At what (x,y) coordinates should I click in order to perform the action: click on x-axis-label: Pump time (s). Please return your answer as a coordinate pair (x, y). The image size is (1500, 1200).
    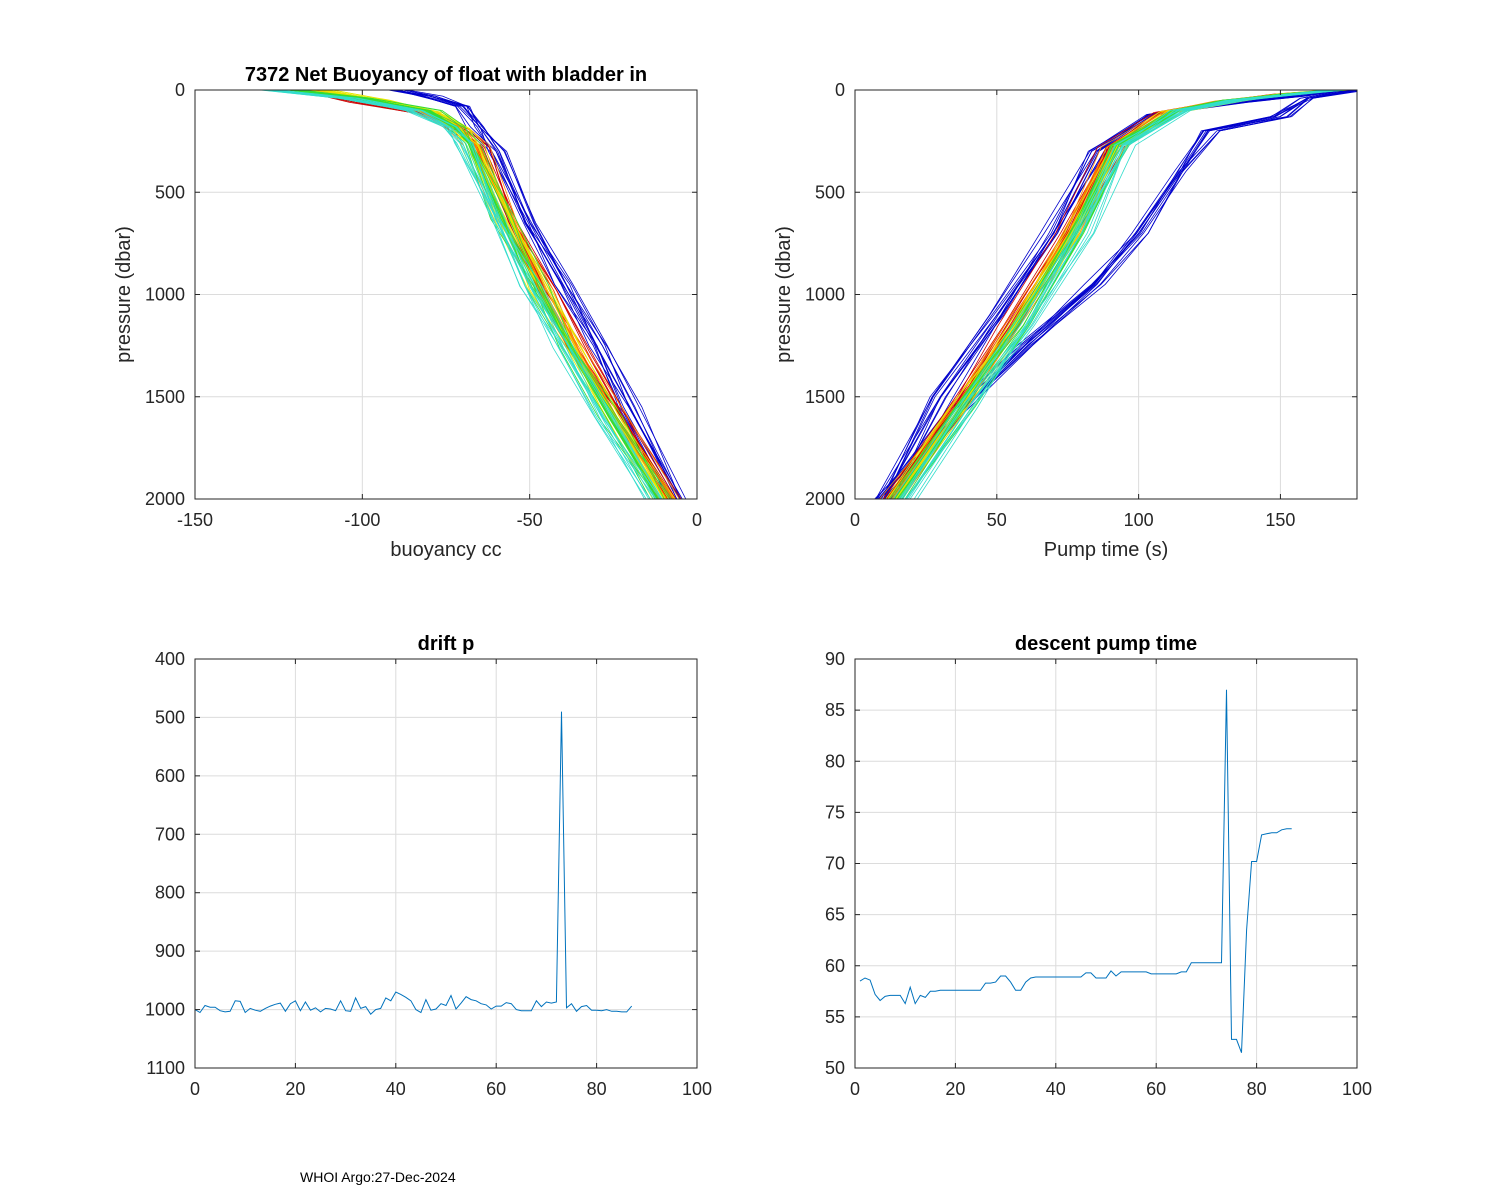
    Looking at the image, I should click on (1106, 550).